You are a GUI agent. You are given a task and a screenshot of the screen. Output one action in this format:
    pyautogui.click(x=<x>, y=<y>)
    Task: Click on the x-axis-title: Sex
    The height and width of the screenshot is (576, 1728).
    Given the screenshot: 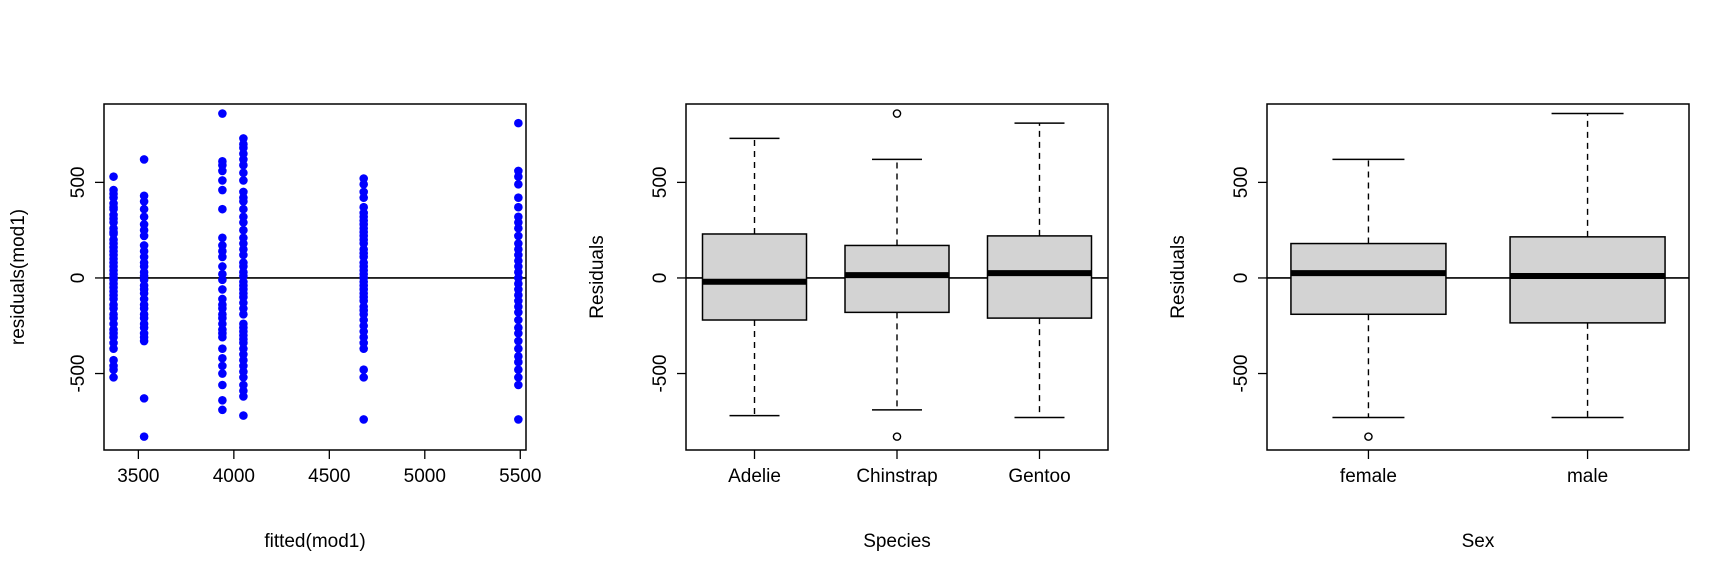 What is the action you would take?
    pyautogui.click(x=1478, y=541)
    